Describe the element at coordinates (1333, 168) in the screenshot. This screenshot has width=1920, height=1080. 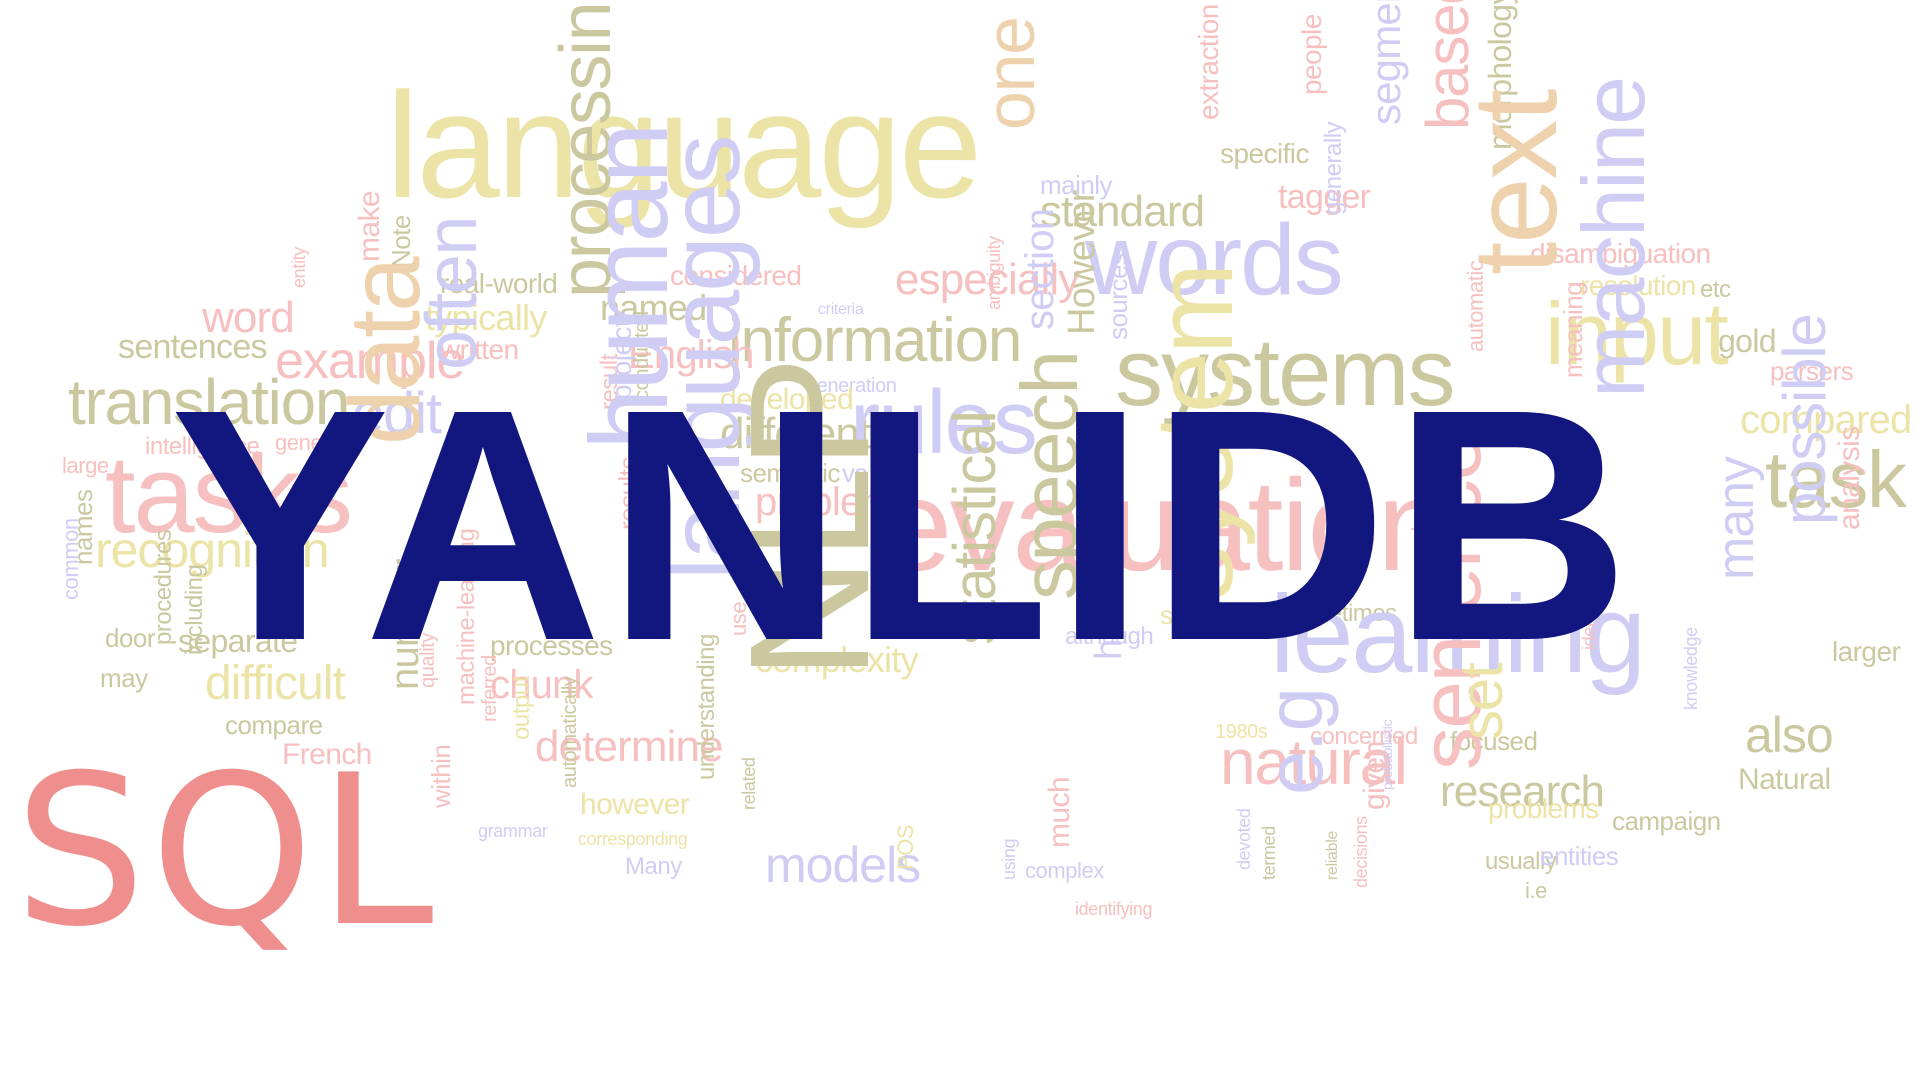
I see `cloud-word: generally` at that location.